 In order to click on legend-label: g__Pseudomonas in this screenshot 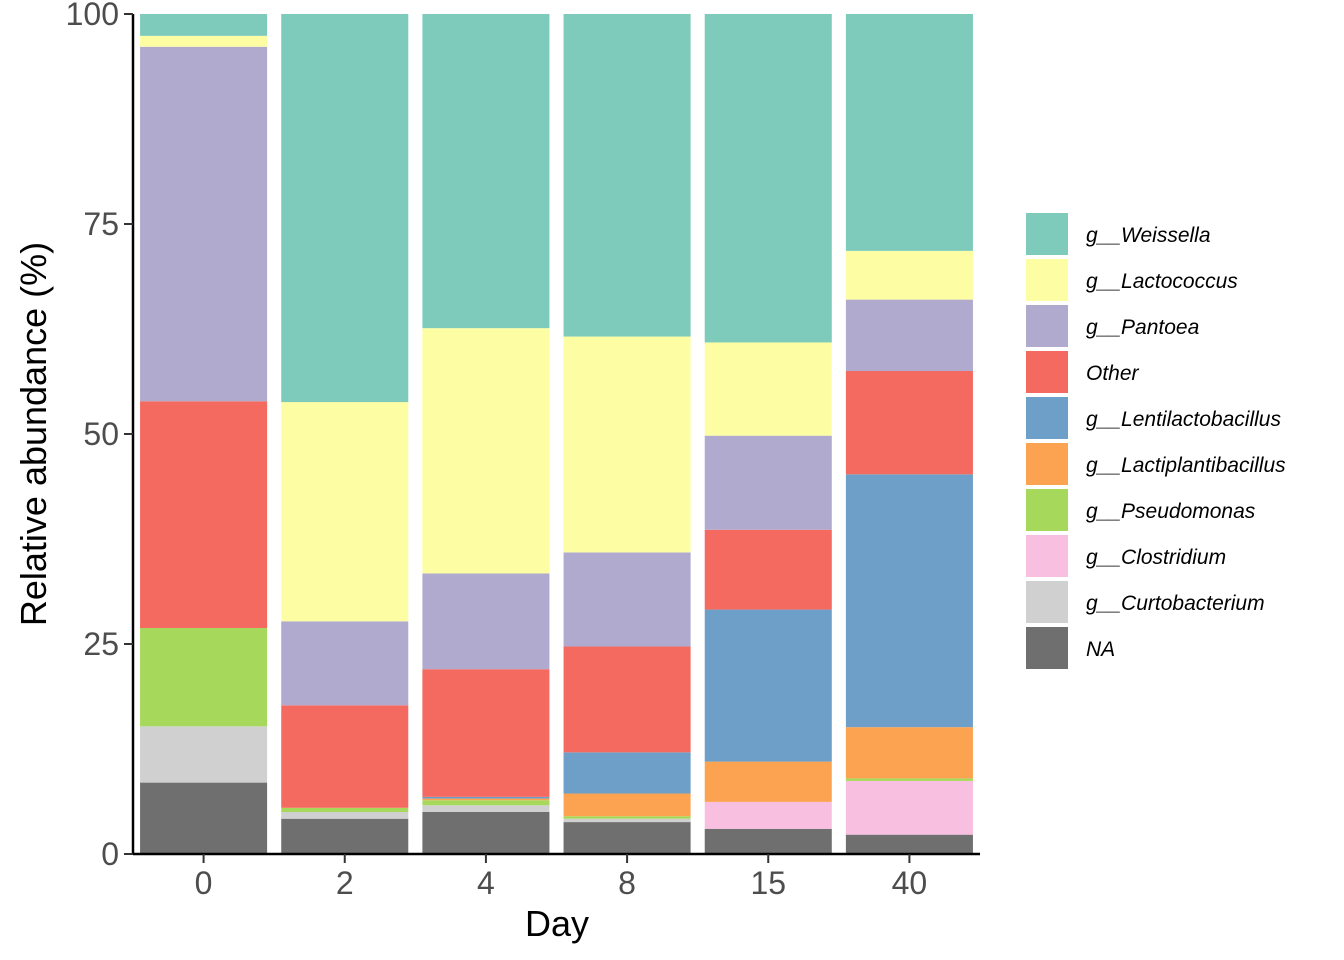, I will do `click(1171, 511)`.